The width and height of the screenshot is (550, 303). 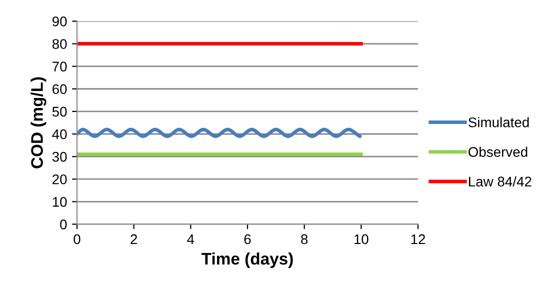 I want to click on x-tick-label: 2, so click(x=133, y=239).